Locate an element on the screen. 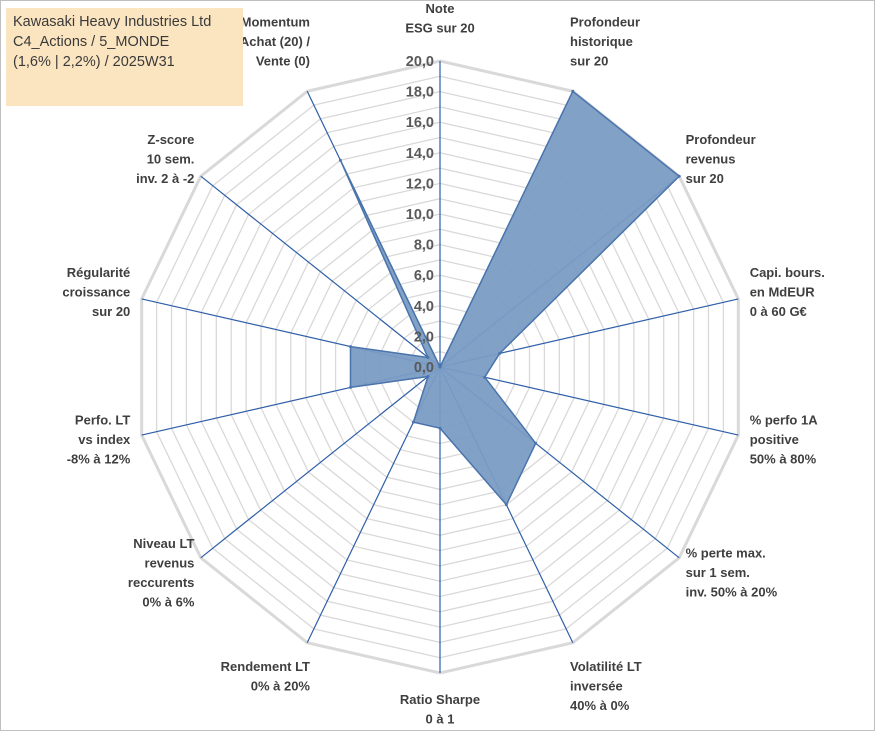 The image size is (875, 731). tick-label: 4,0 is located at coordinates (424, 307).